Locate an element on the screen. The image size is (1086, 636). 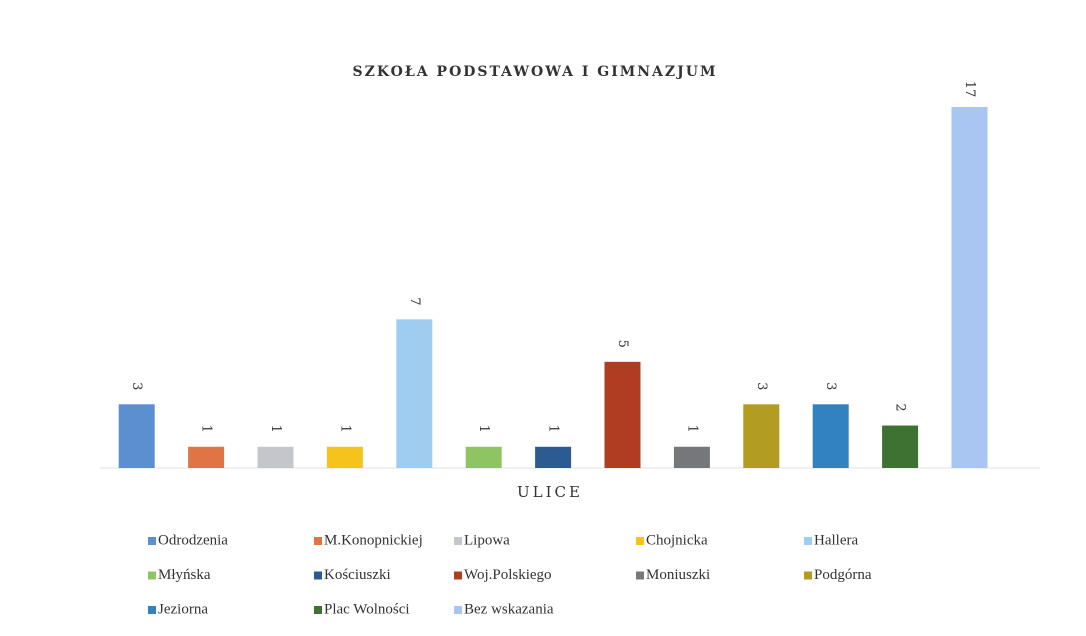
legend-label: Lipowa is located at coordinates (487, 540).